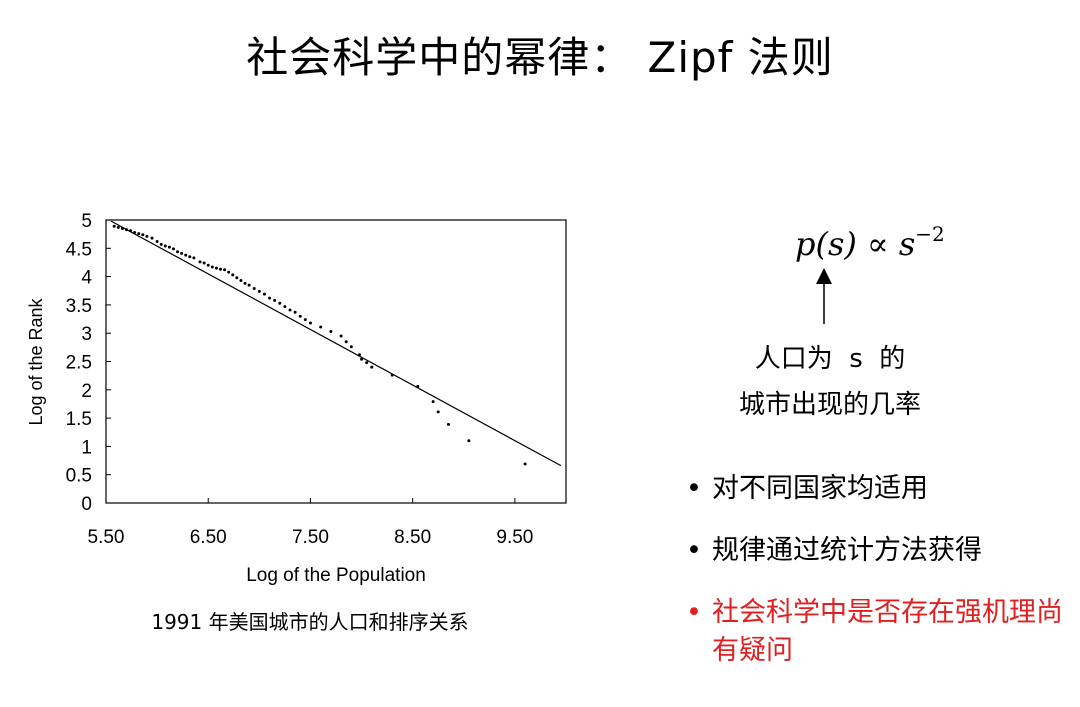  Describe the element at coordinates (826, 244) in the screenshot. I see `formula-lhs: p(s)` at that location.